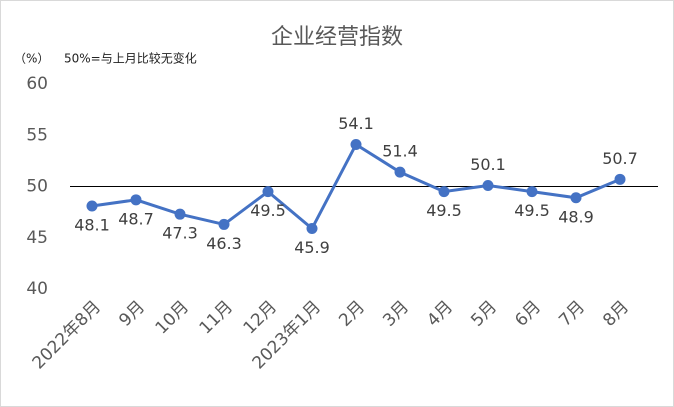 This screenshot has height=407, width=674. What do you see at coordinates (37, 238) in the screenshot?
I see `y-tick-label: 45` at bounding box center [37, 238].